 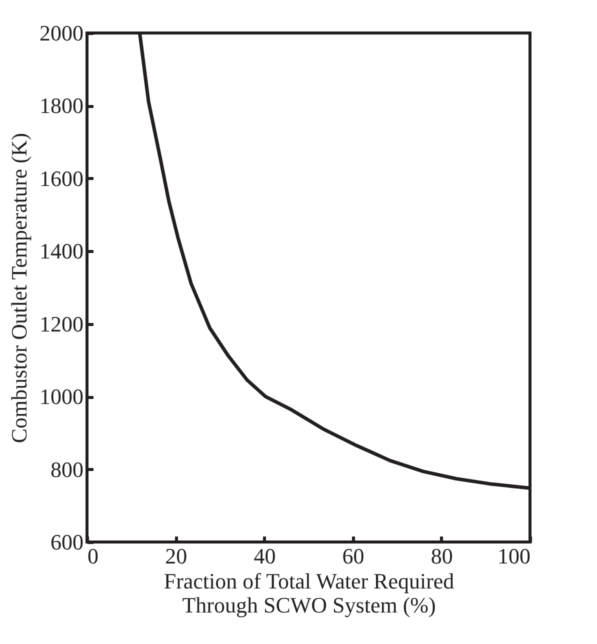 I want to click on x-tick-label: 100, so click(x=514, y=556).